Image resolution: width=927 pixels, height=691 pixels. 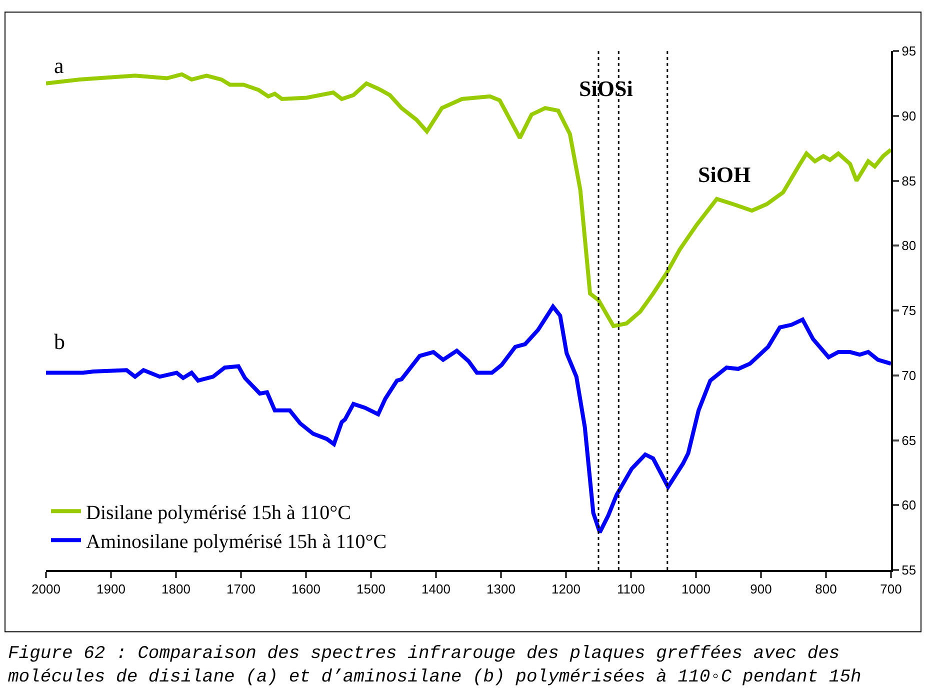 I want to click on x-tick-label: 1100, so click(x=631, y=589).